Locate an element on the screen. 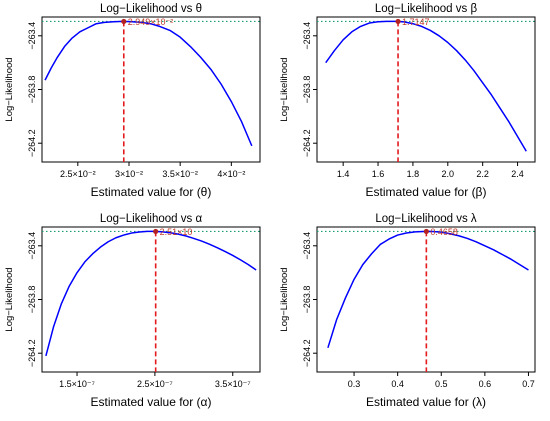  mle-annotation: 2.949×10⁻² is located at coordinates (151, 22).